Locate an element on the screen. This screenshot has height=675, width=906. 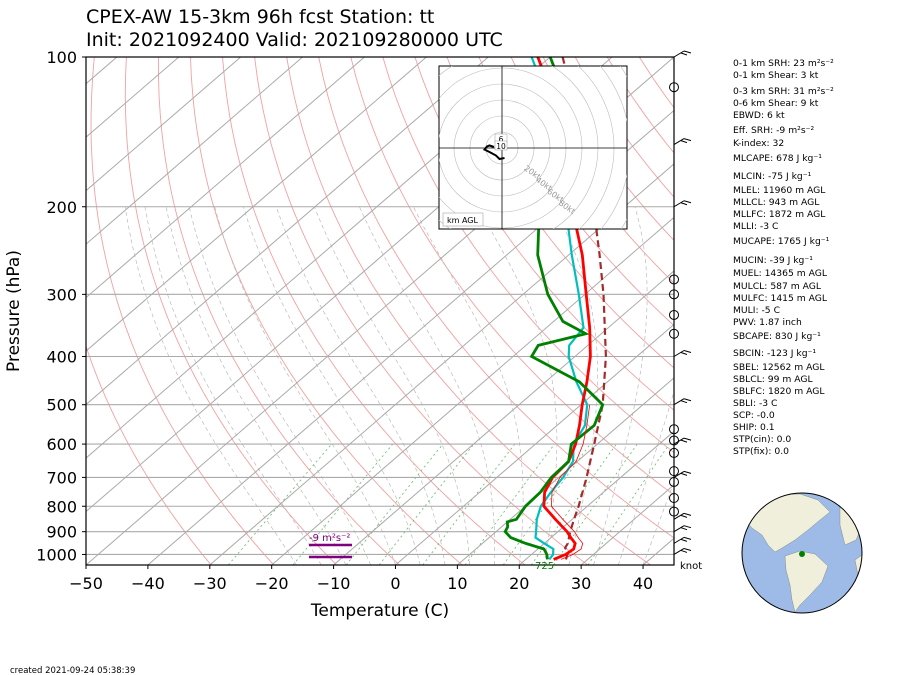
index-line: MLLFC: 1872 m AGL is located at coordinates (779, 214).